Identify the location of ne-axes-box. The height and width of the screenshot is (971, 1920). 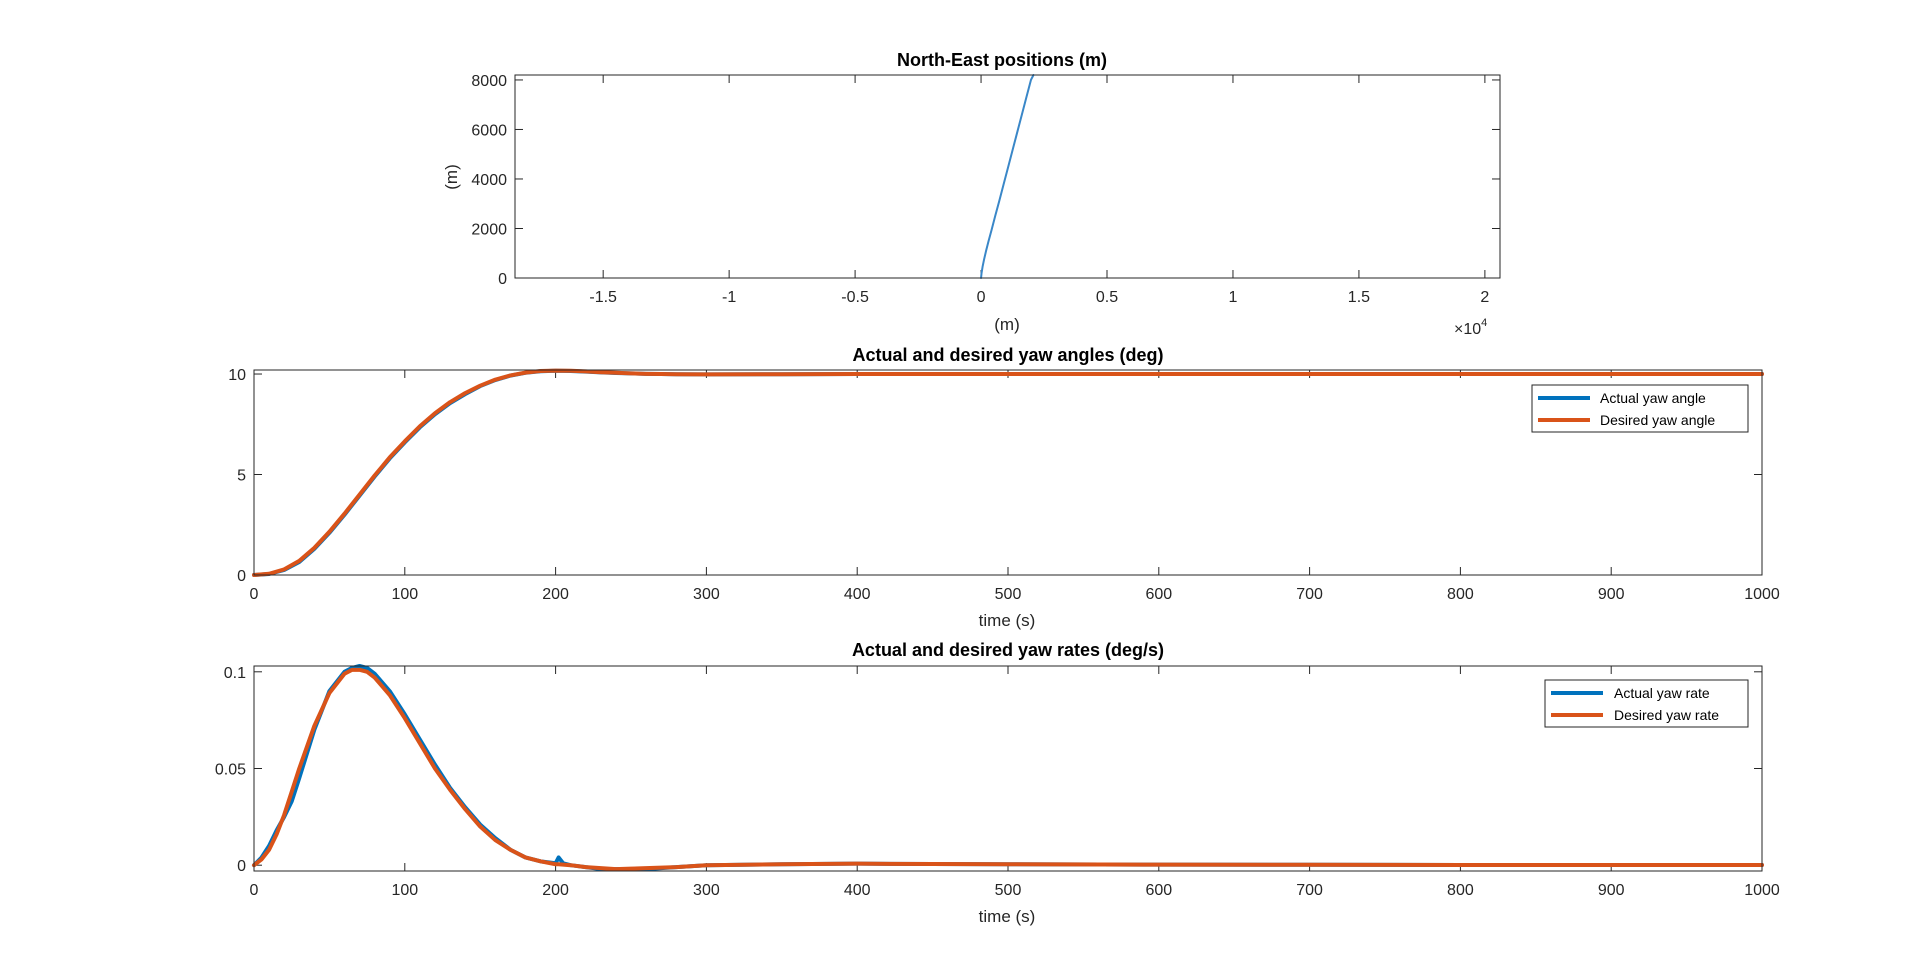
(1007, 176).